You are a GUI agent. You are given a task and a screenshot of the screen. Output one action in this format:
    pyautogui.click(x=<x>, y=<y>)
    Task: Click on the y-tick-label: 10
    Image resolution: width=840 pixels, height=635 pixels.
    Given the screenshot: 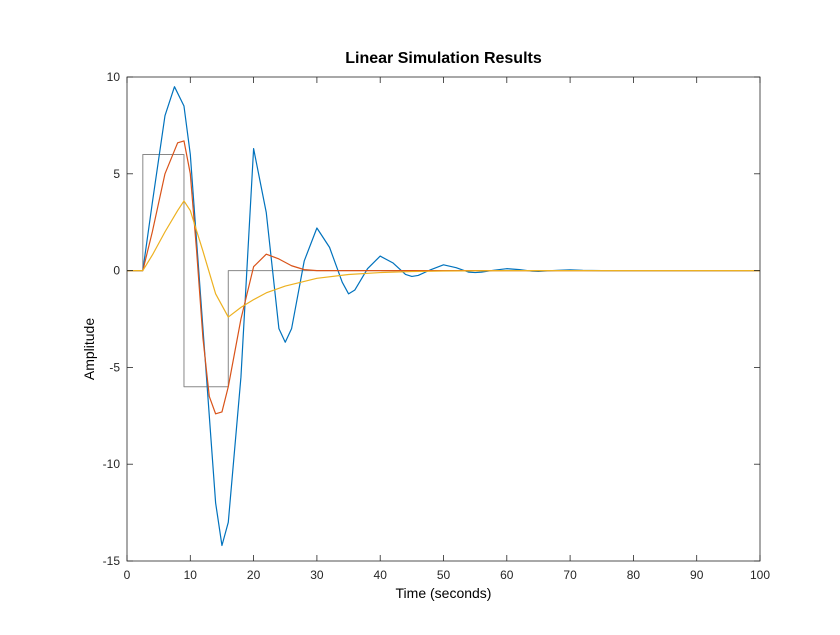 What is the action you would take?
    pyautogui.click(x=114, y=77)
    